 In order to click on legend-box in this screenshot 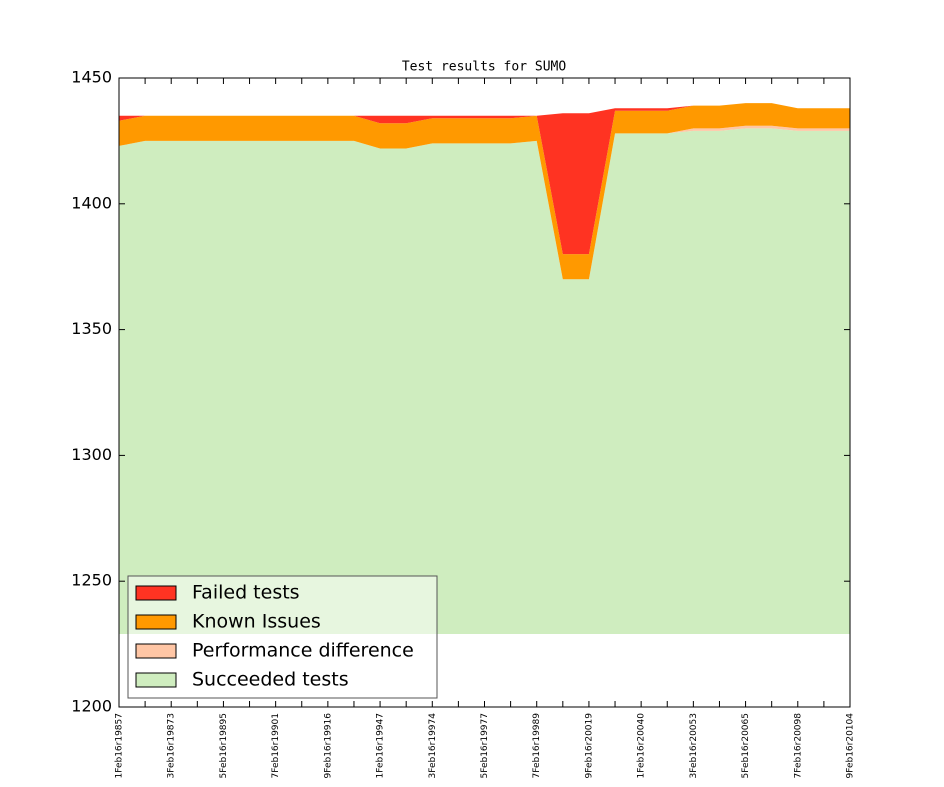, I will do `click(282, 637)`.